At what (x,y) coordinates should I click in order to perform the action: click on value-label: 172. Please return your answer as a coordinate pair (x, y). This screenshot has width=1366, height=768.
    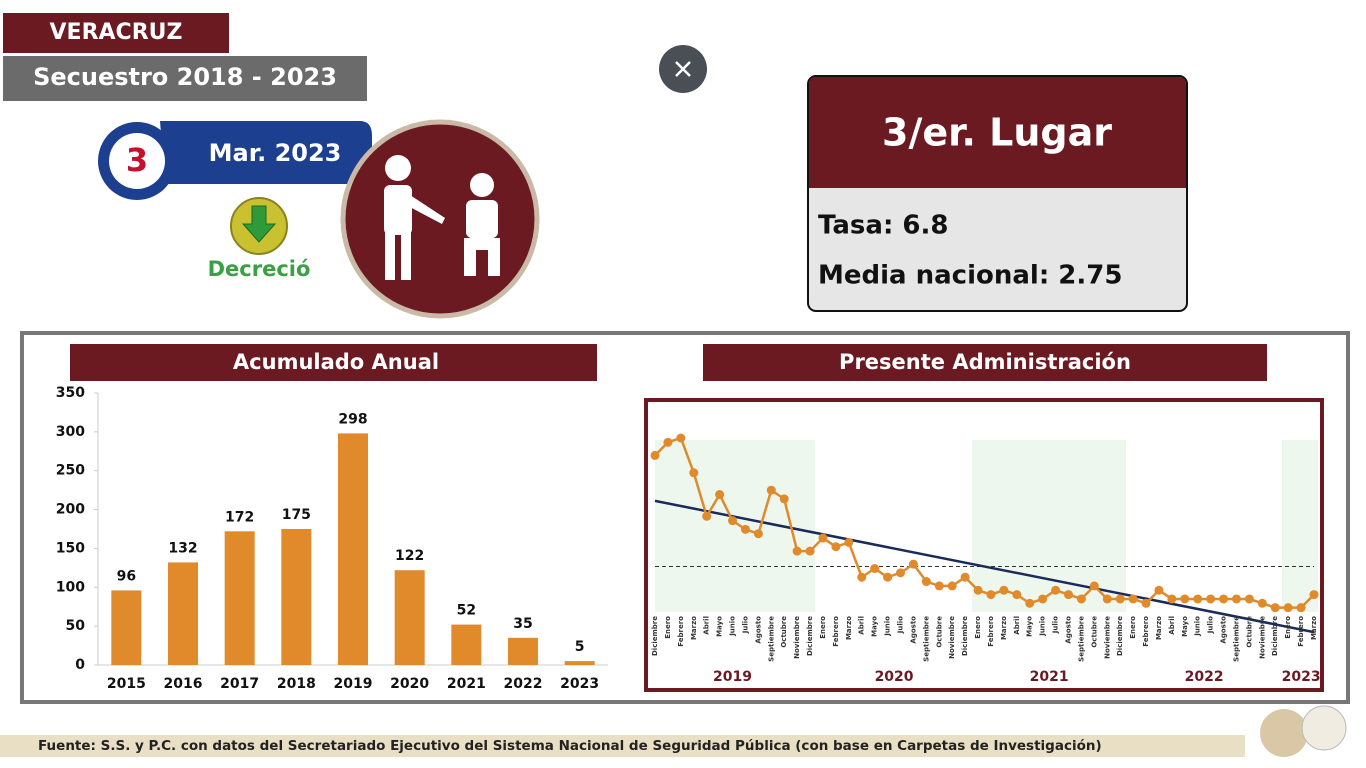
    Looking at the image, I should click on (239, 517).